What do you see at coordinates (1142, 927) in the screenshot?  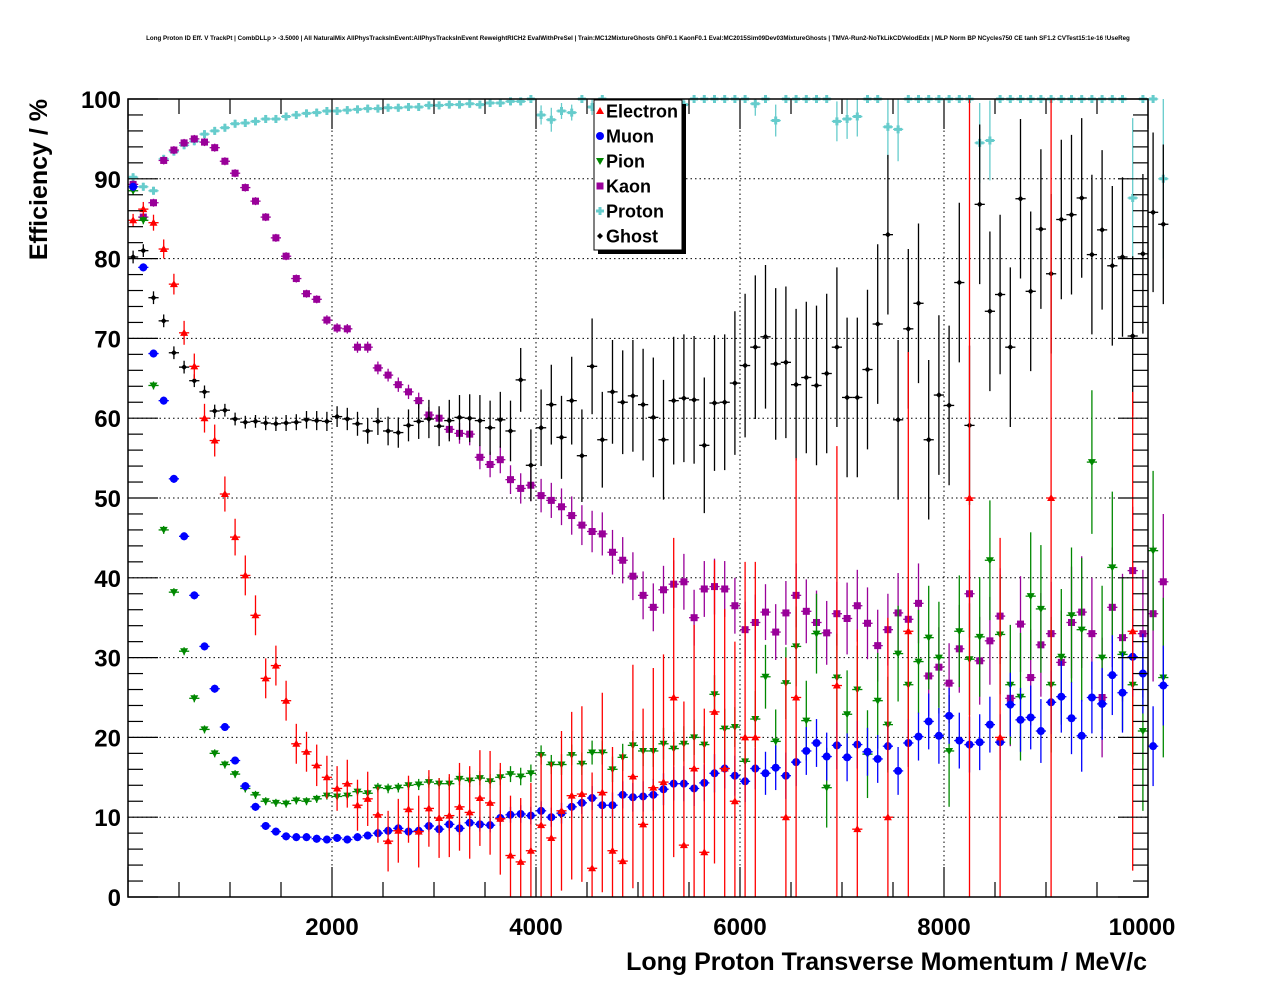 I see `x-tick-label: 10000` at bounding box center [1142, 927].